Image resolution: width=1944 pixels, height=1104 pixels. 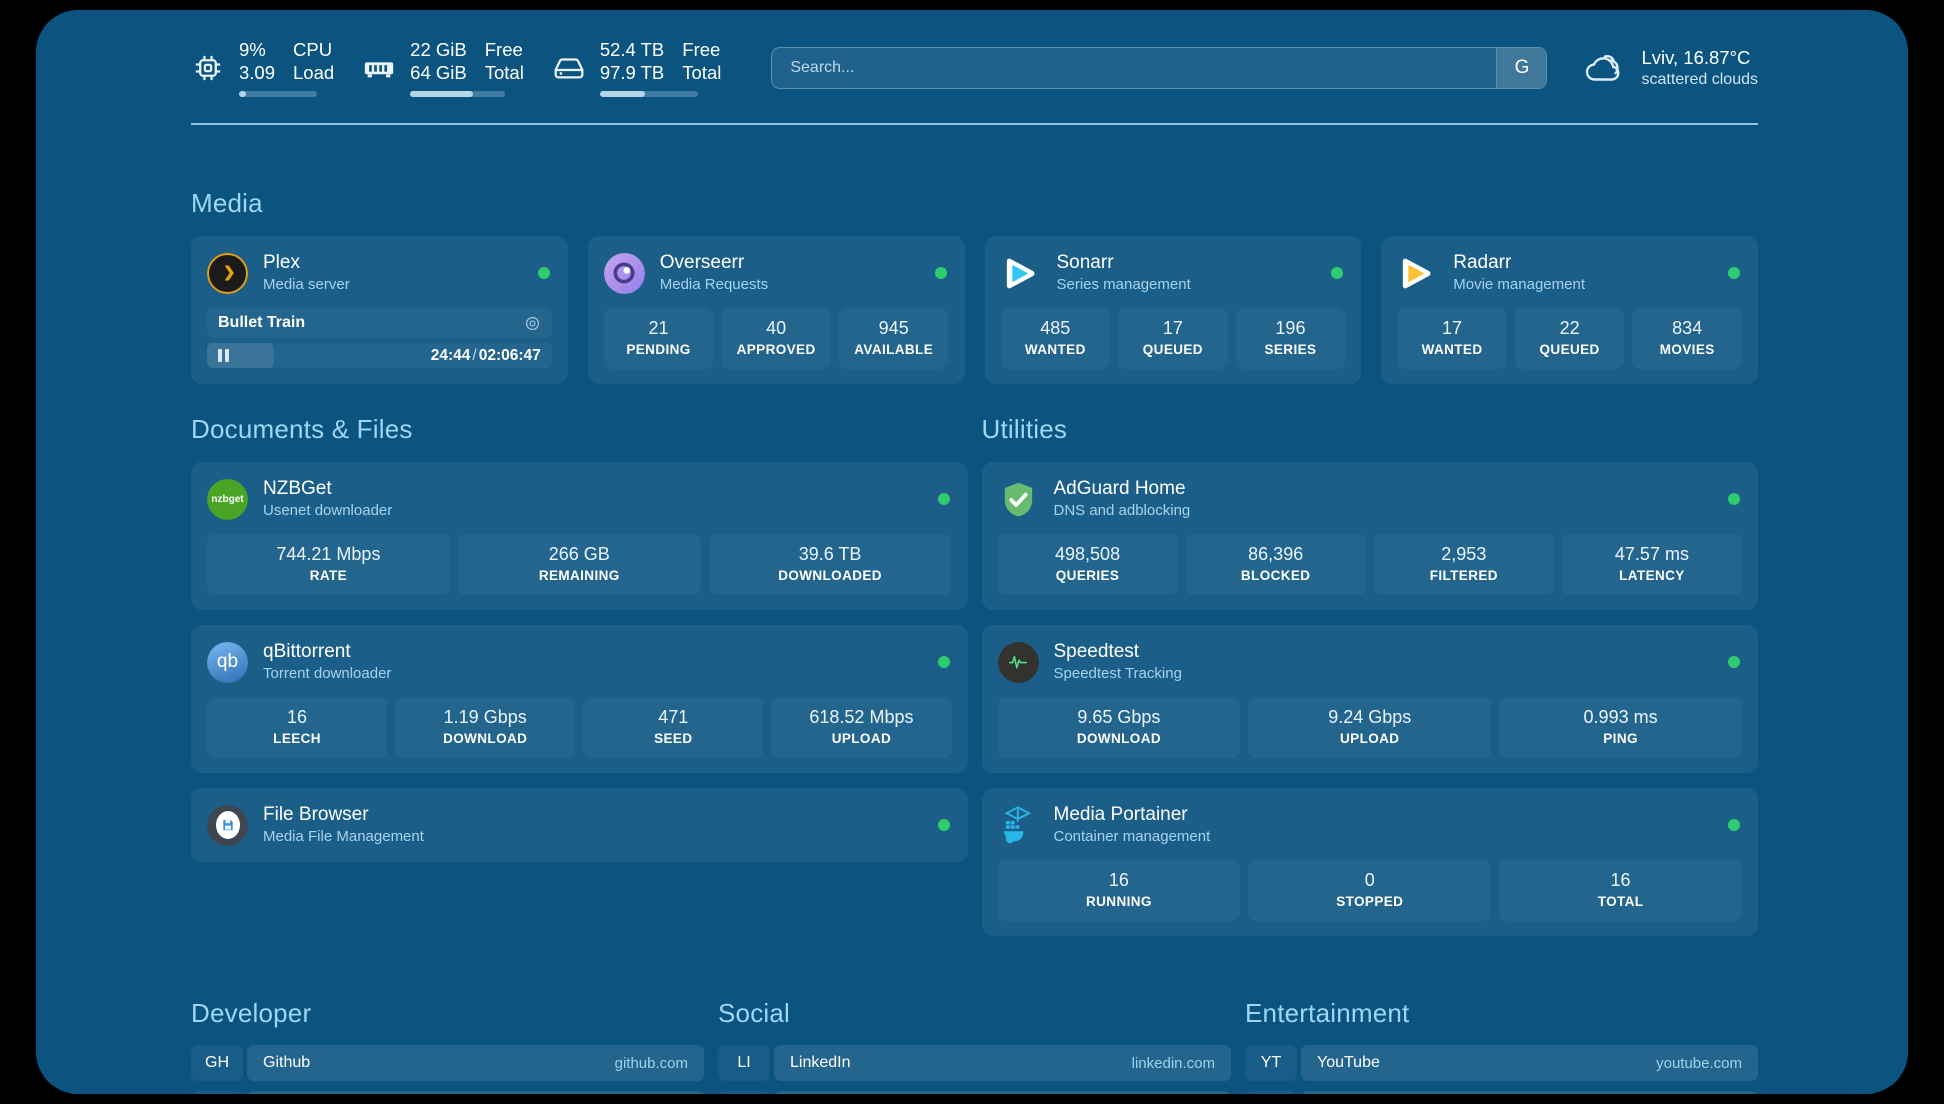 What do you see at coordinates (776, 338) in the screenshot?
I see `stat-tile: 40 APPROVED` at bounding box center [776, 338].